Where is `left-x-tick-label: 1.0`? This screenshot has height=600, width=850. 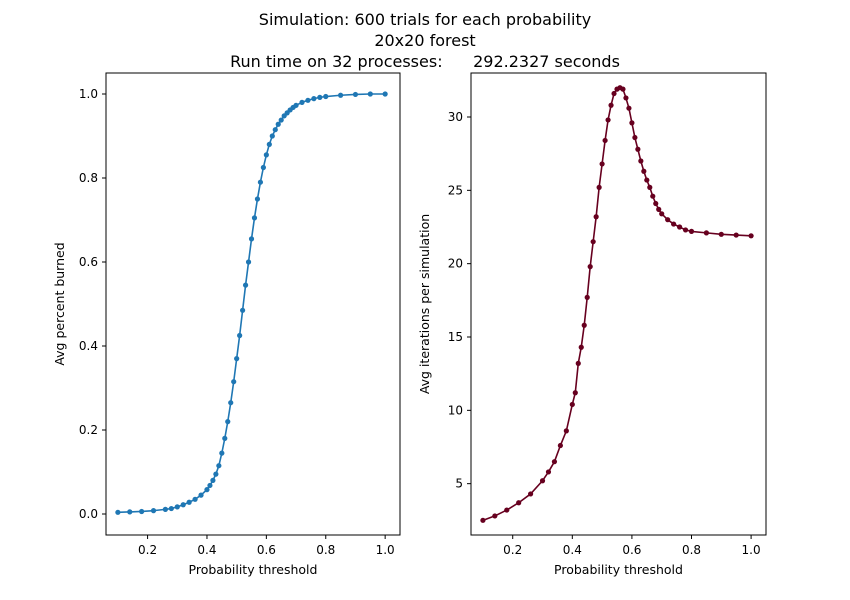
left-x-tick-label: 1.0 is located at coordinates (385, 550).